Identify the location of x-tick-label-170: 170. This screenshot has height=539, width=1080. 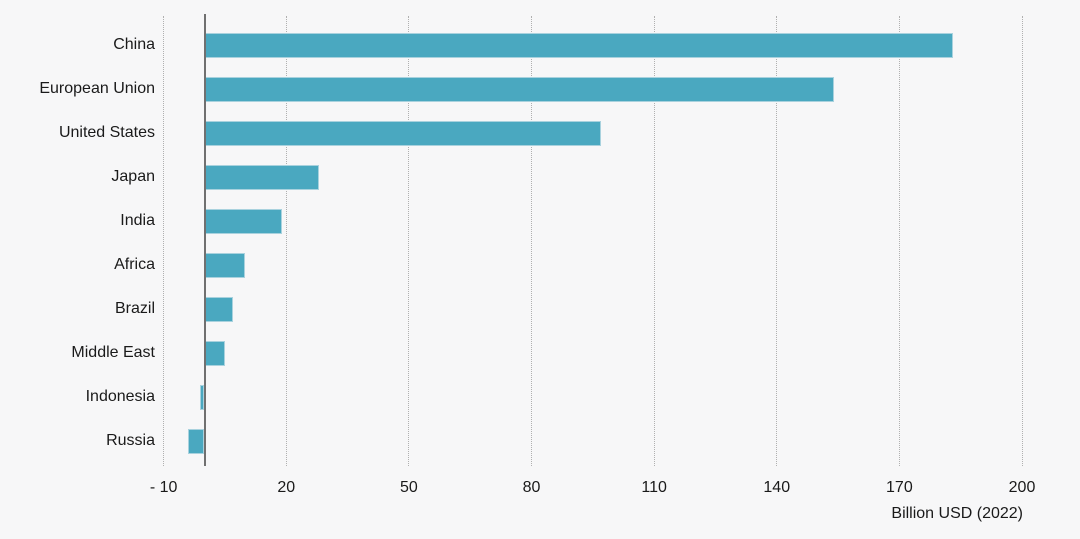
(899, 487).